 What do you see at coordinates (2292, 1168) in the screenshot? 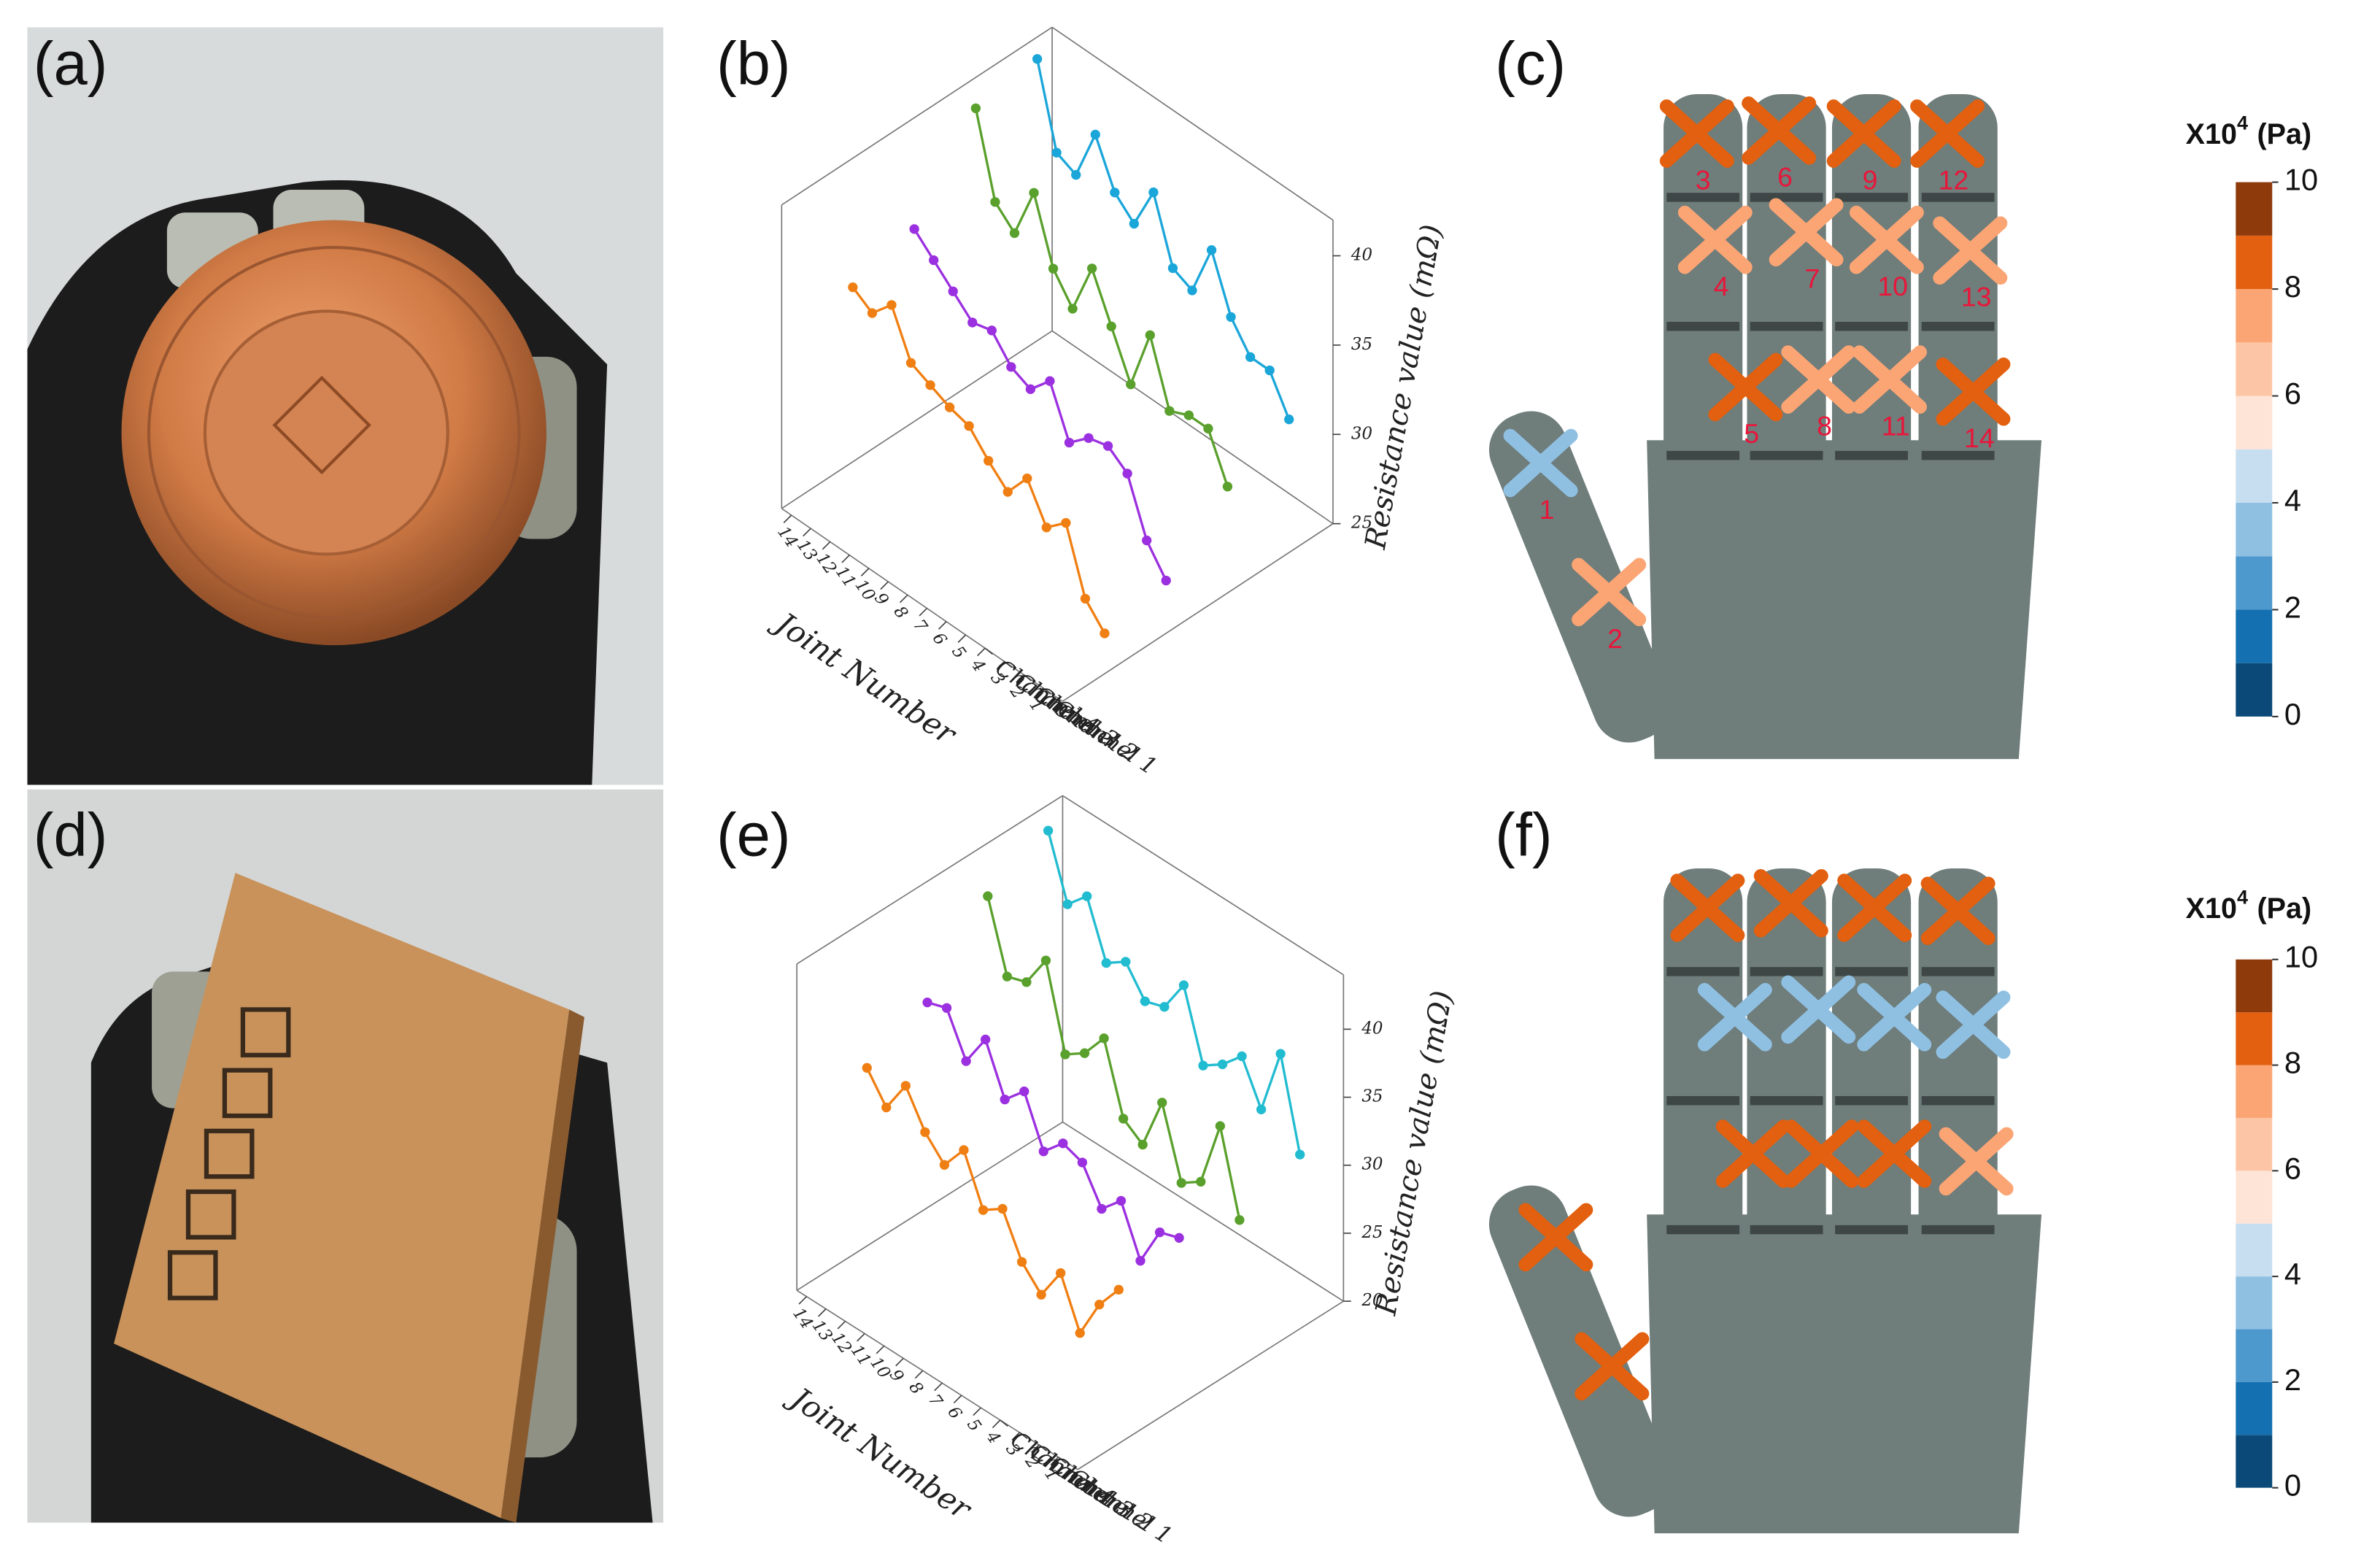
I see `colorbar-tick-label: 6` at bounding box center [2292, 1168].